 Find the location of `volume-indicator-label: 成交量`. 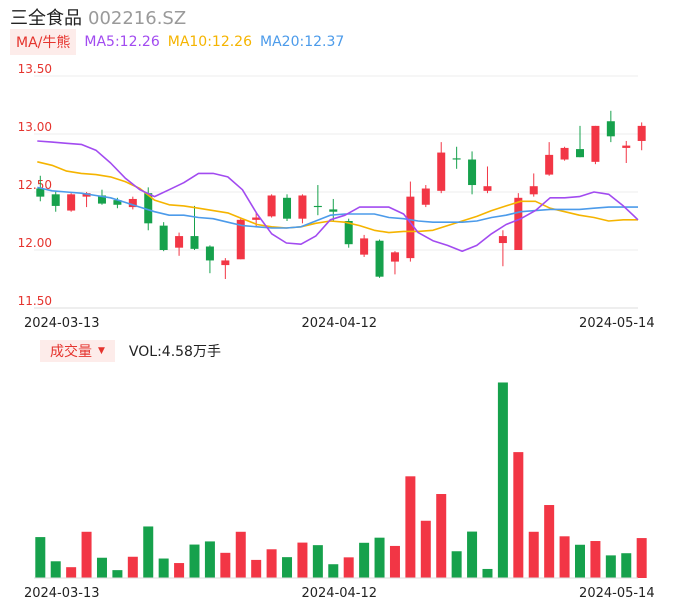

volume-indicator-label: 成交量 is located at coordinates (71, 352).